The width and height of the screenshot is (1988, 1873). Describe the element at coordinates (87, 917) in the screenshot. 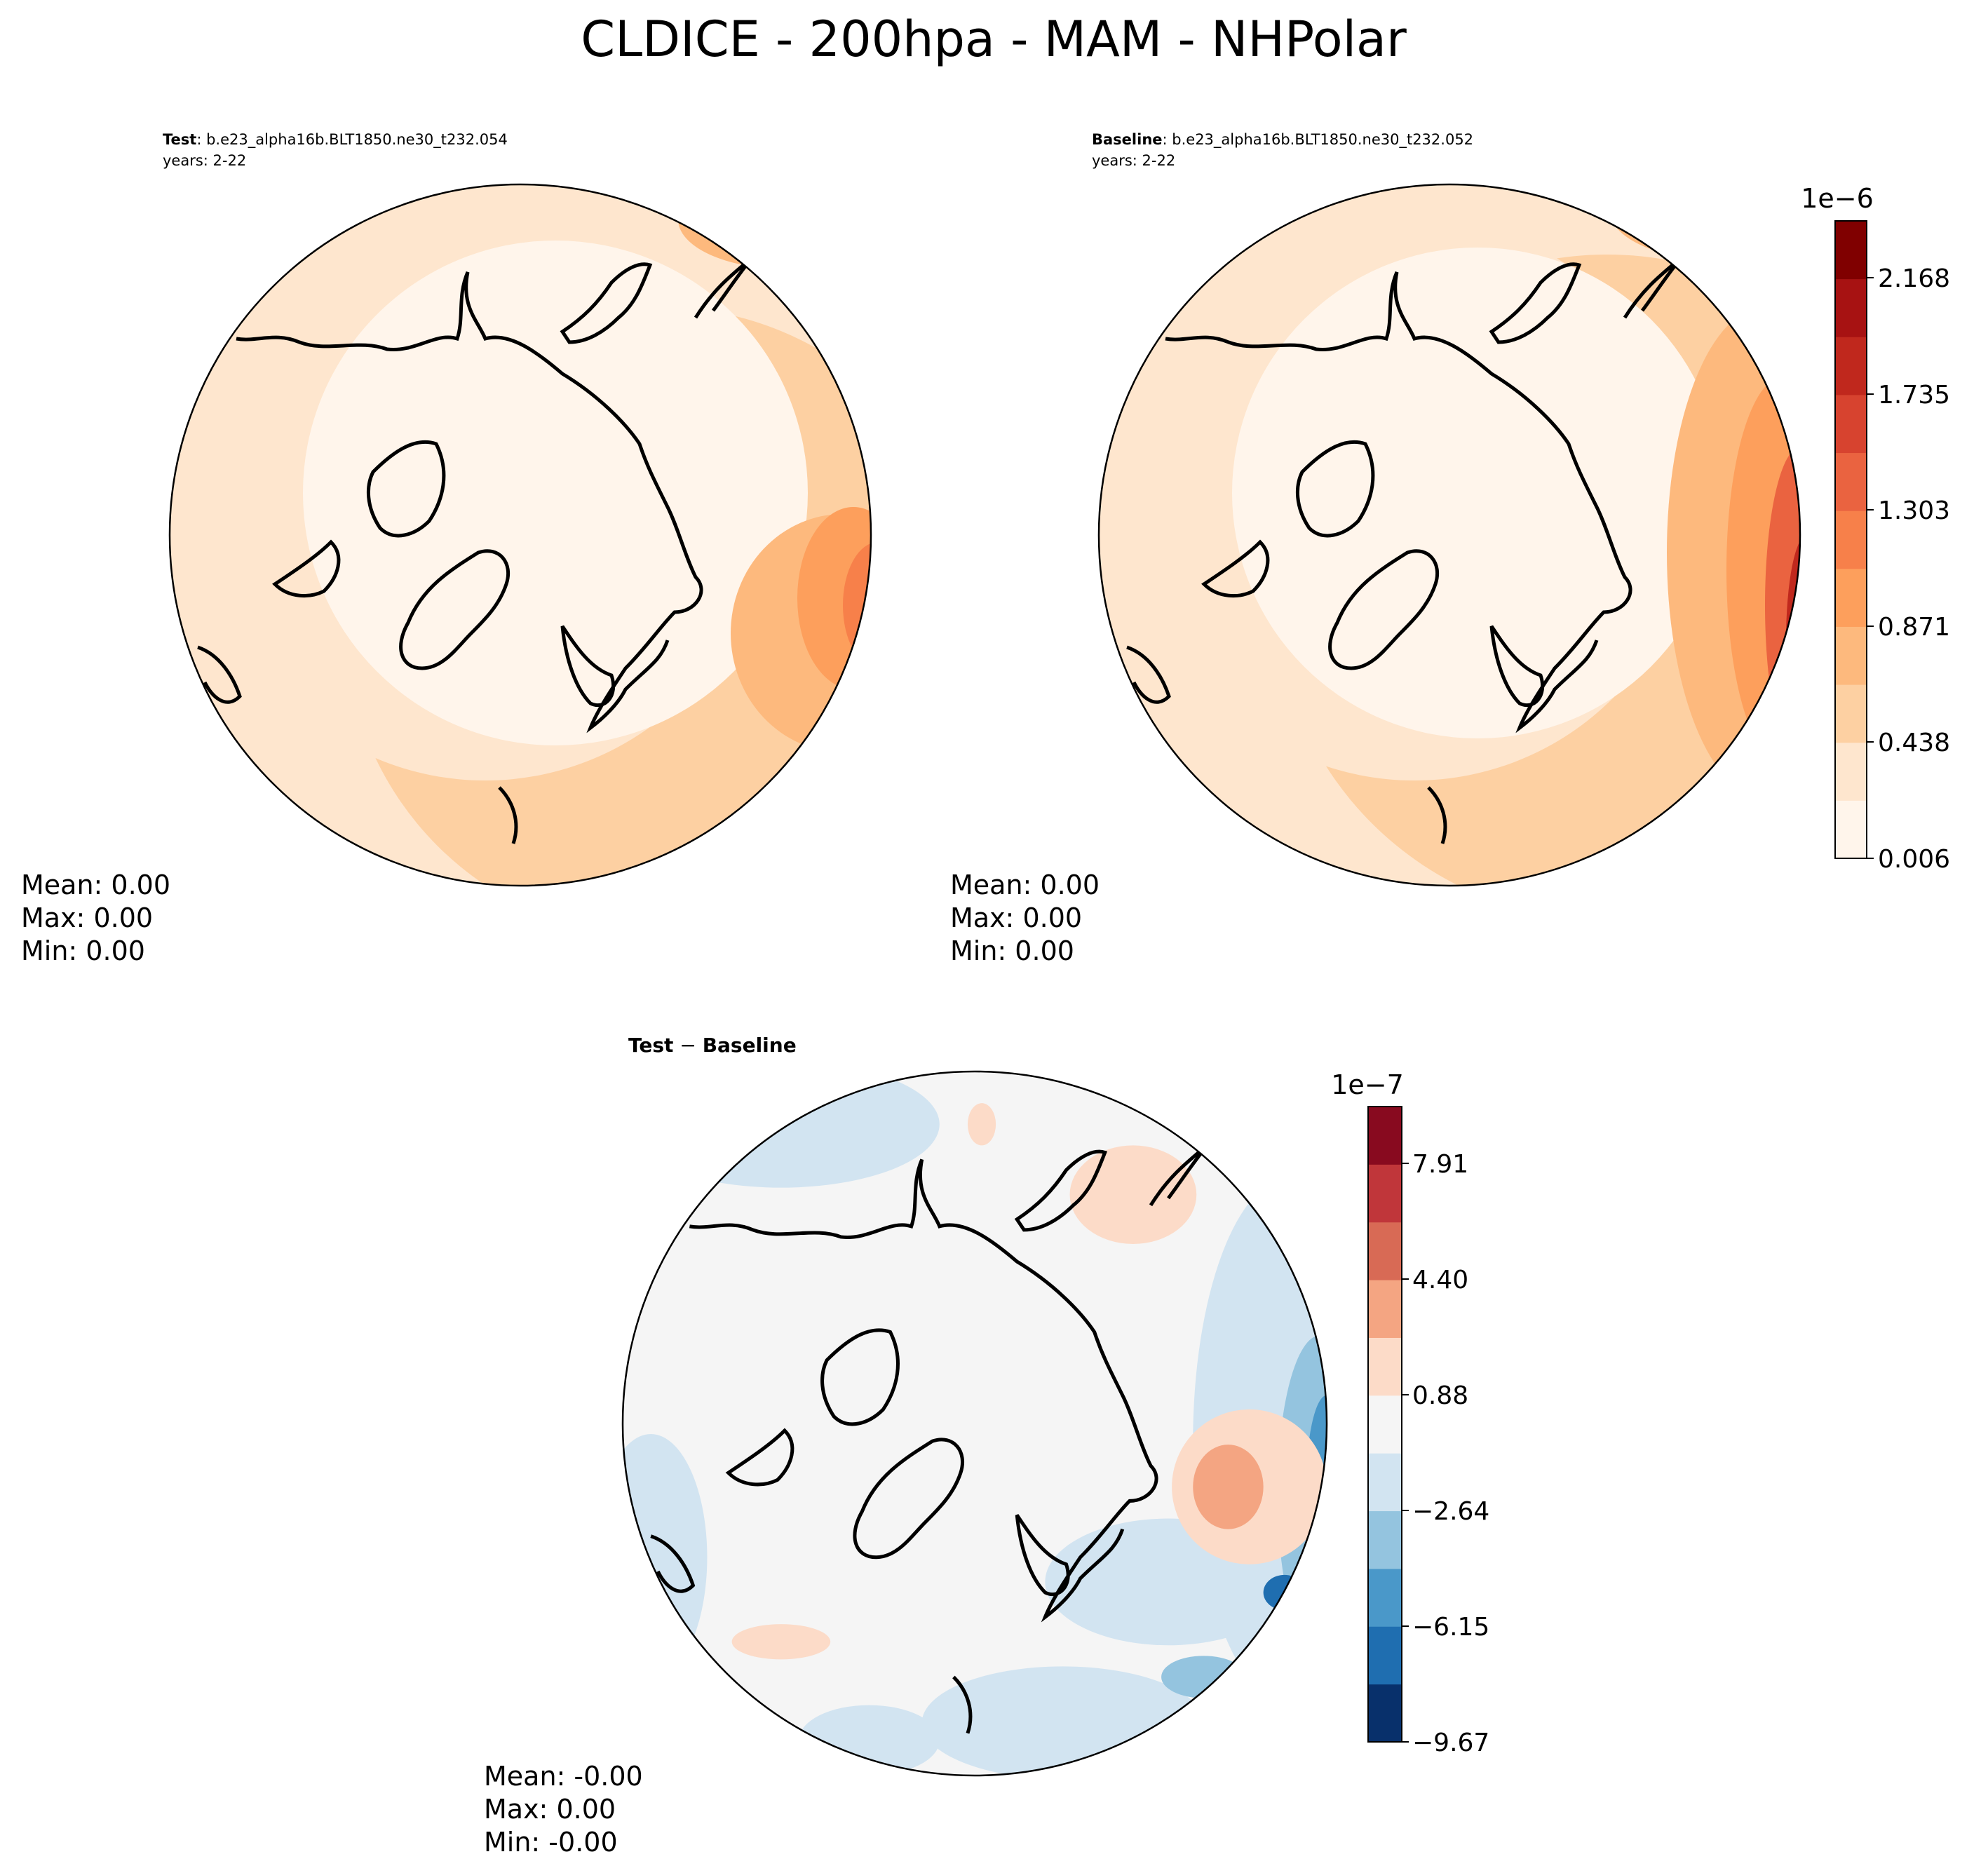

I see `test-max: Max: 0.00` at that location.